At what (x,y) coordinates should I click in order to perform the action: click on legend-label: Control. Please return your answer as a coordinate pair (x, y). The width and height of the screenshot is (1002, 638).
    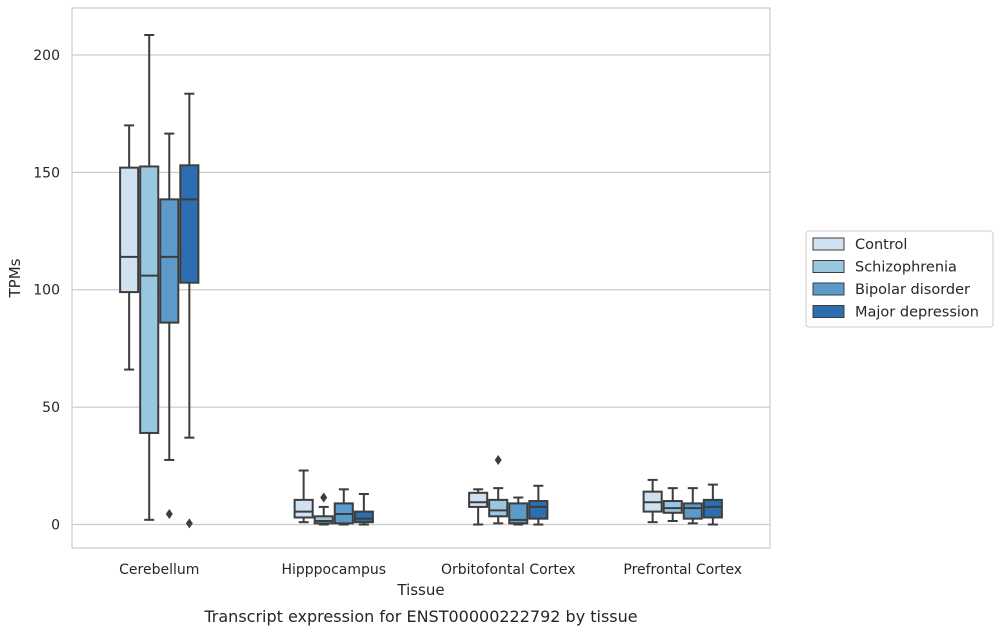
    Looking at the image, I should click on (881, 245).